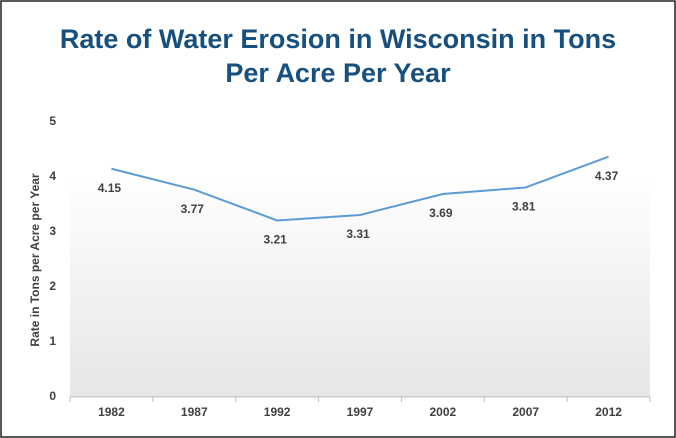 The image size is (676, 438). What do you see at coordinates (443, 412) in the screenshot?
I see `x-tick-label: 2002` at bounding box center [443, 412].